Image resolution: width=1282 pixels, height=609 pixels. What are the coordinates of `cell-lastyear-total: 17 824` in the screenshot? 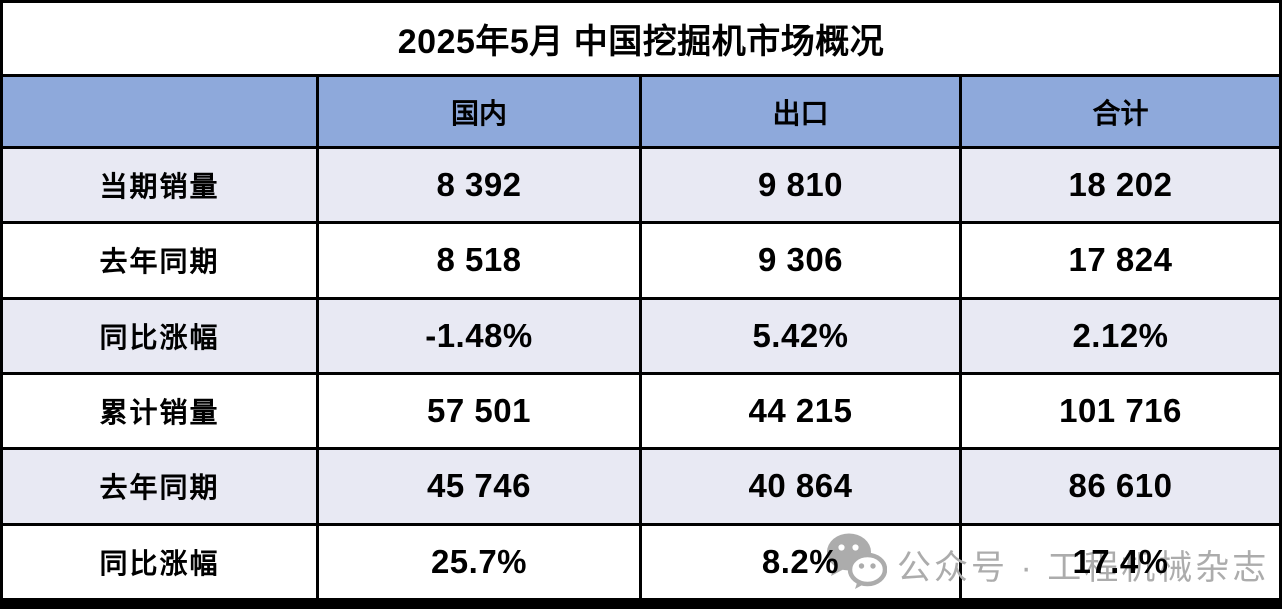 It's located at (1120, 260).